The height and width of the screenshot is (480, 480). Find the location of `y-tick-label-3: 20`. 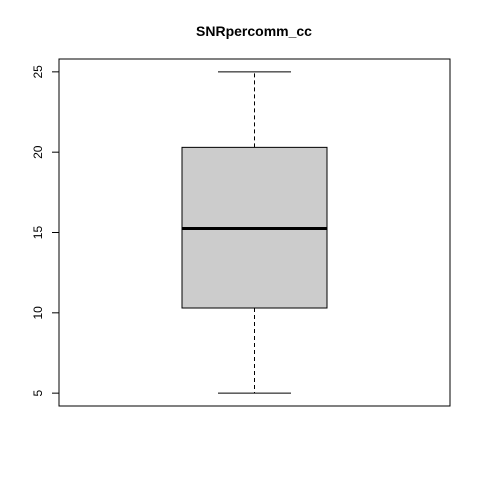

y-tick-label-3: 20 is located at coordinates (38, 152).